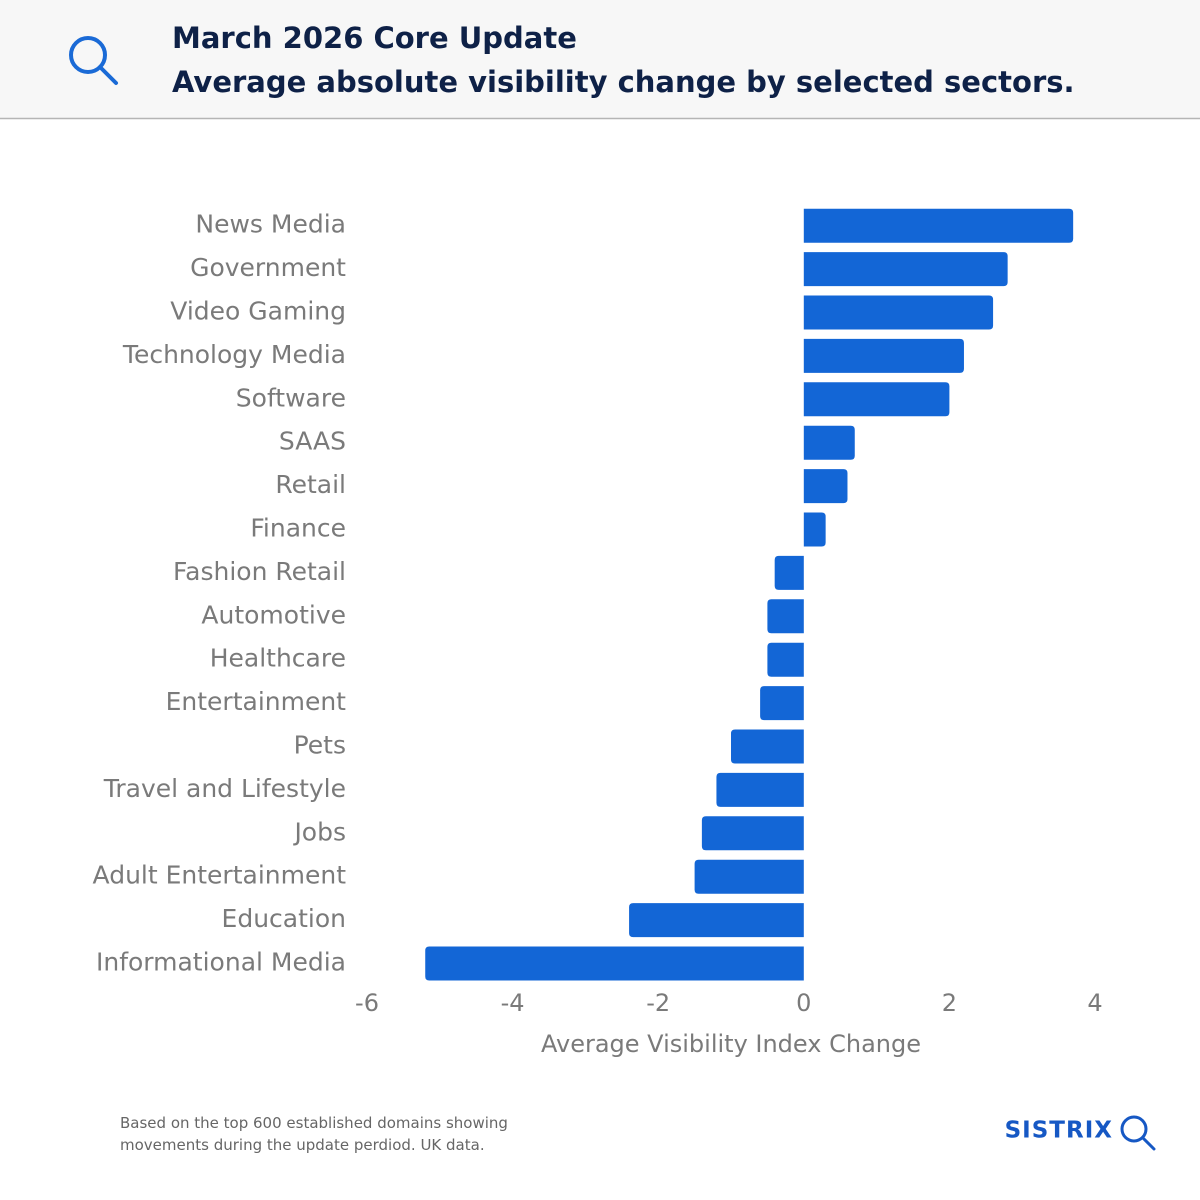 Image resolution: width=1200 pixels, height=1200 pixels. What do you see at coordinates (374, 38) in the screenshot?
I see `chart-title: March 2026 Core Update` at bounding box center [374, 38].